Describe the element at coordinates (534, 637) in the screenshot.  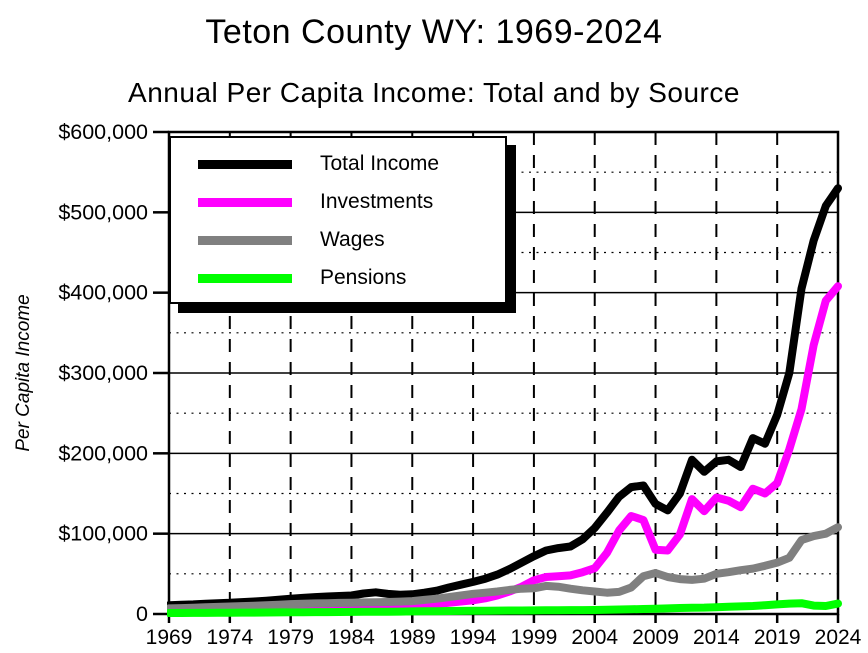
I see `x-tick-label: 1999` at that location.